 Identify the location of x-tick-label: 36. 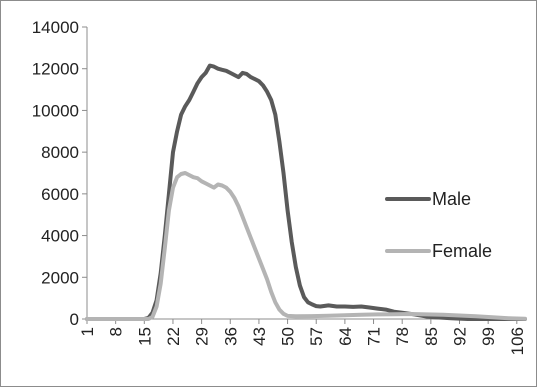
(230, 336).